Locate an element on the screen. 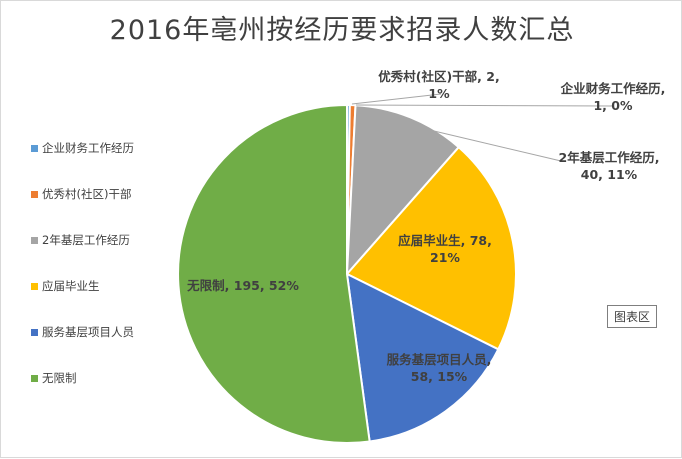 This screenshot has height=459, width=682. legend-item-4: 服务基层项目人员 is located at coordinates (82, 332).